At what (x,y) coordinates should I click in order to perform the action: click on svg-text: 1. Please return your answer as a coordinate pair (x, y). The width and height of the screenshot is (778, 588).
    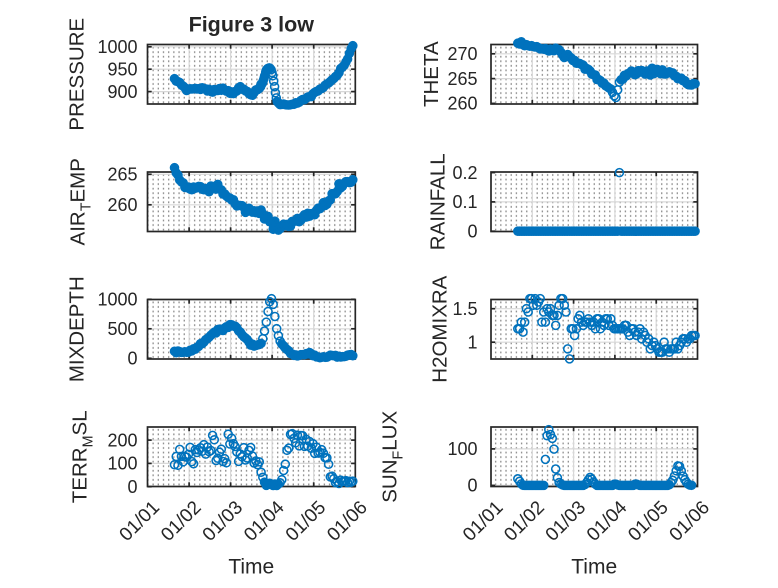
    Looking at the image, I should click on (472, 342).